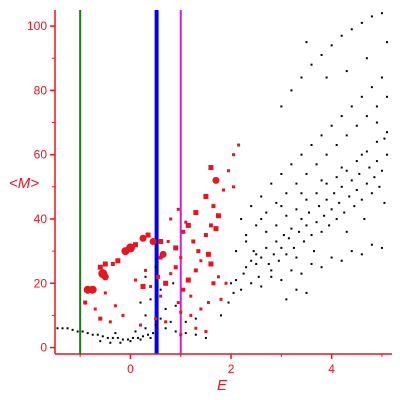 This screenshot has width=400, height=400. I want to click on x-axis-title: E, so click(222, 385).